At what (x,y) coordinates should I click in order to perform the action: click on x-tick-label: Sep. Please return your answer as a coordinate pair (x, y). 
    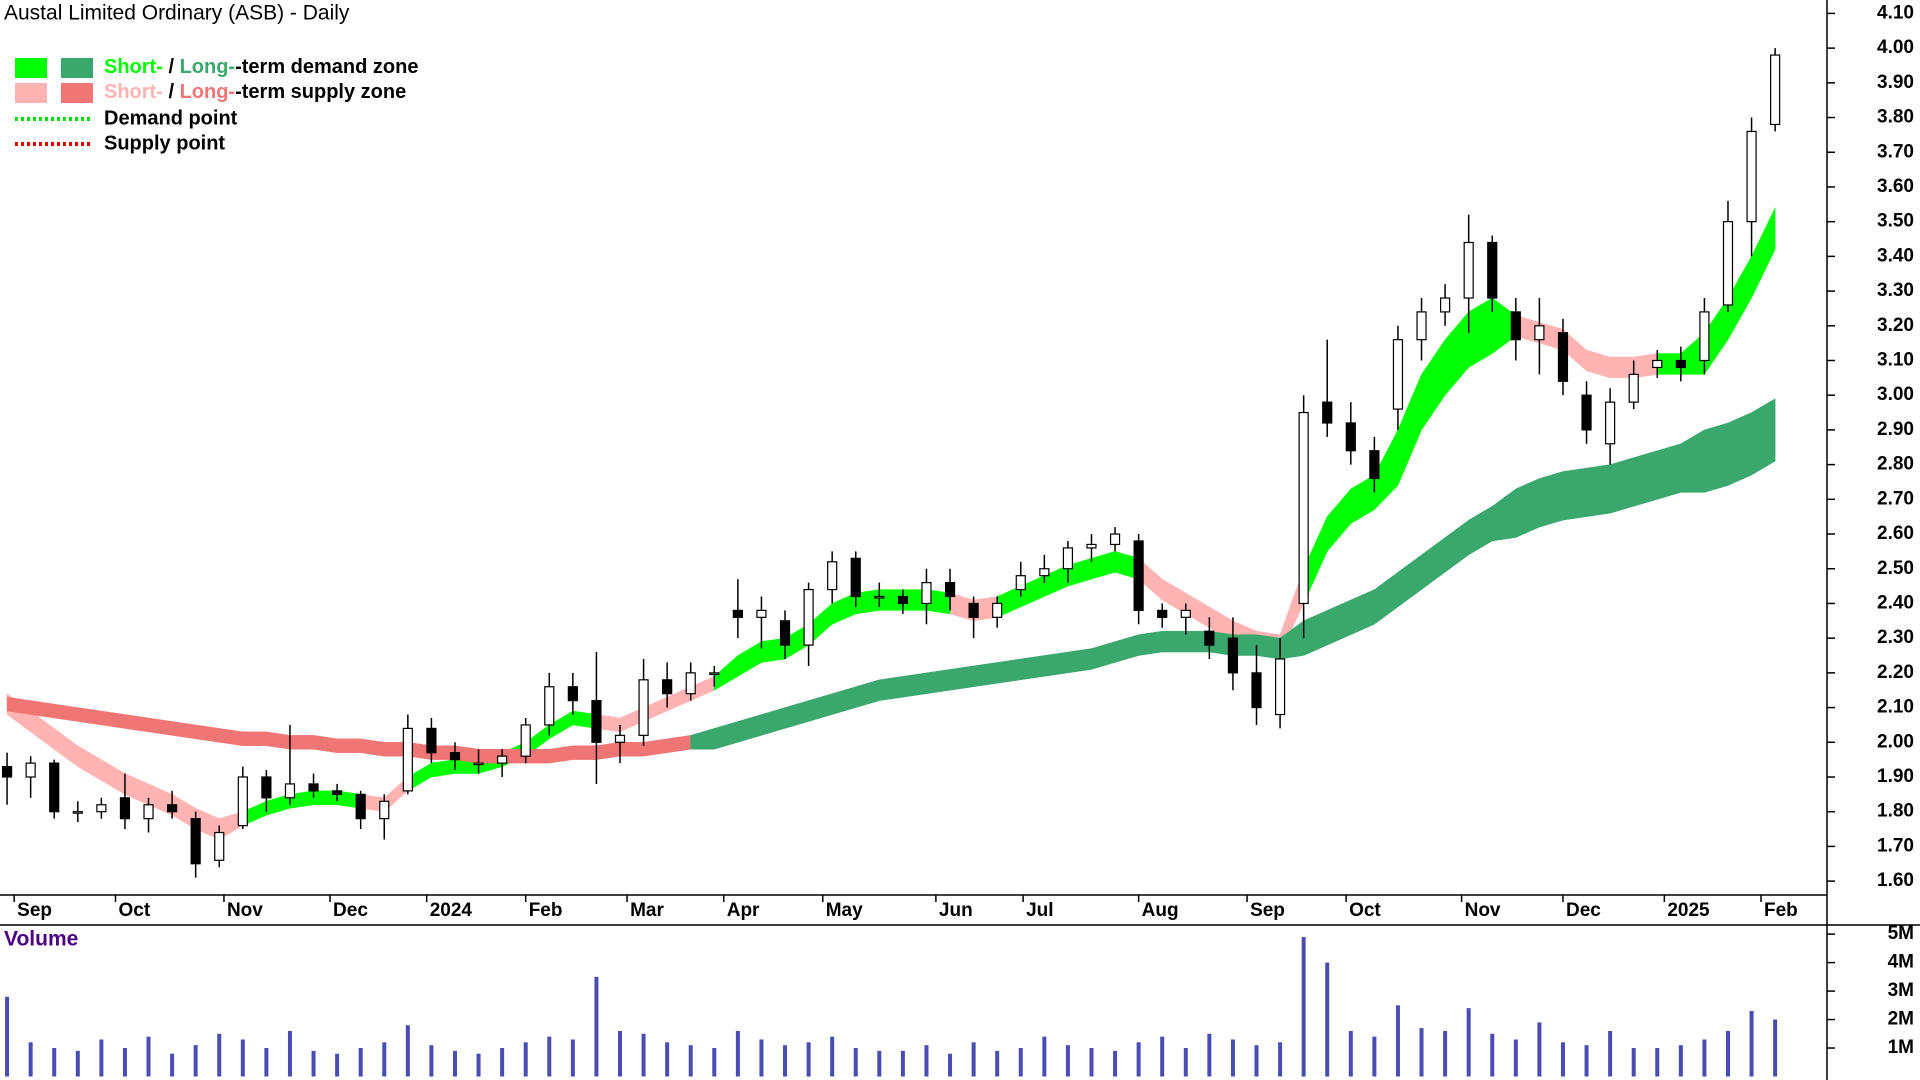
    Looking at the image, I should click on (1267, 910).